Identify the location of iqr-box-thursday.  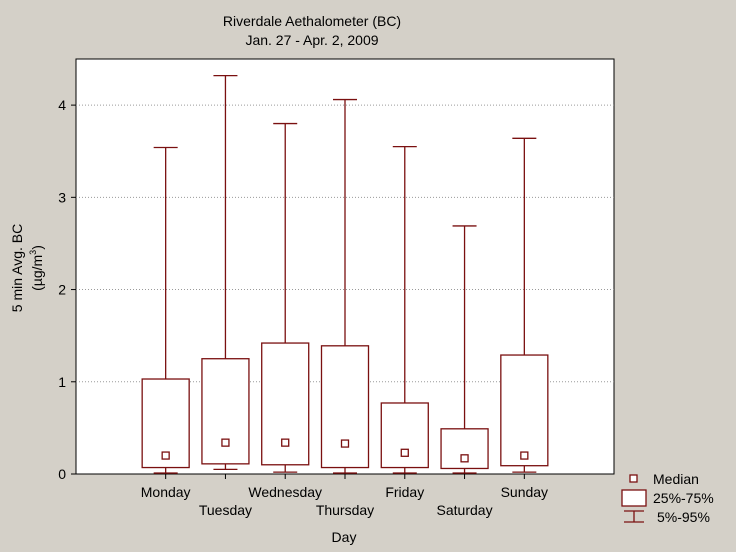
(345, 407).